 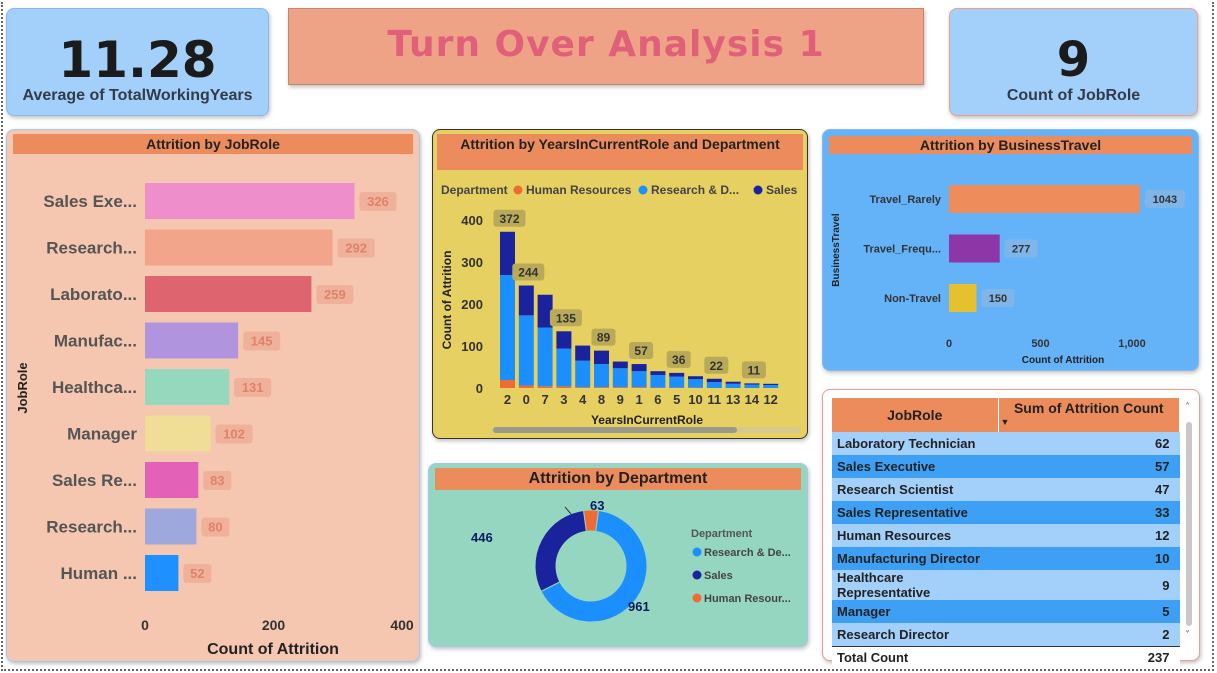 I want to click on data-label: 131, so click(x=253, y=387).